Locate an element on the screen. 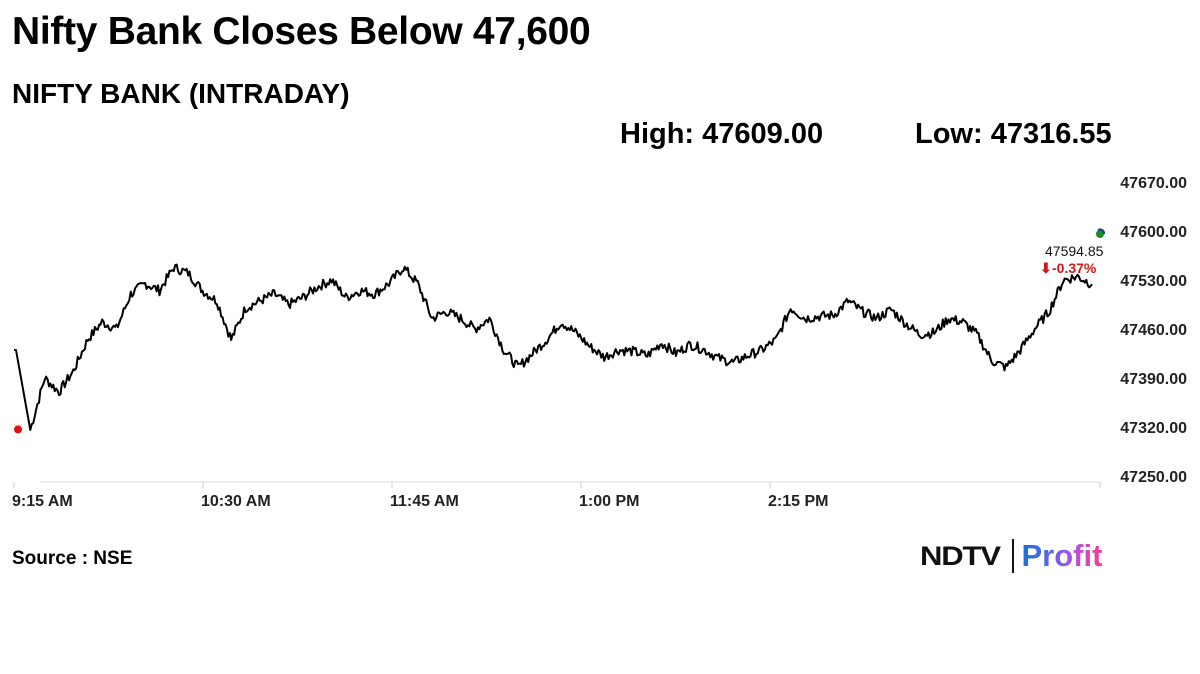 The height and width of the screenshot is (674, 1200). source-label: Source : NSE is located at coordinates (72, 558).